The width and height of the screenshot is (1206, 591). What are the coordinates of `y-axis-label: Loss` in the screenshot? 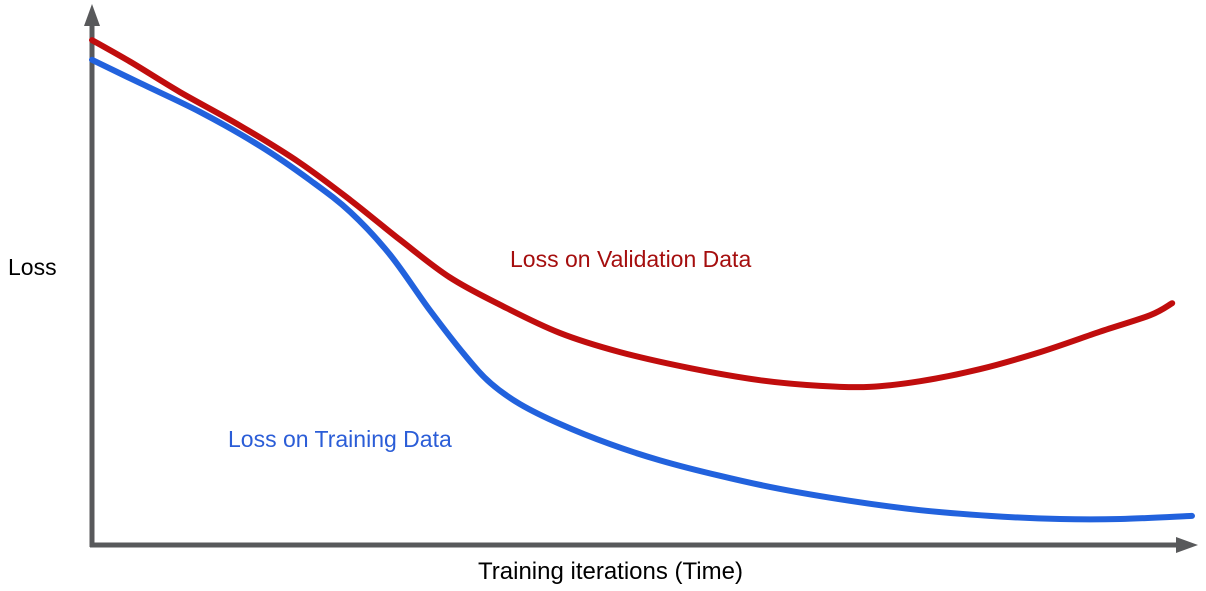 It's located at (32, 267).